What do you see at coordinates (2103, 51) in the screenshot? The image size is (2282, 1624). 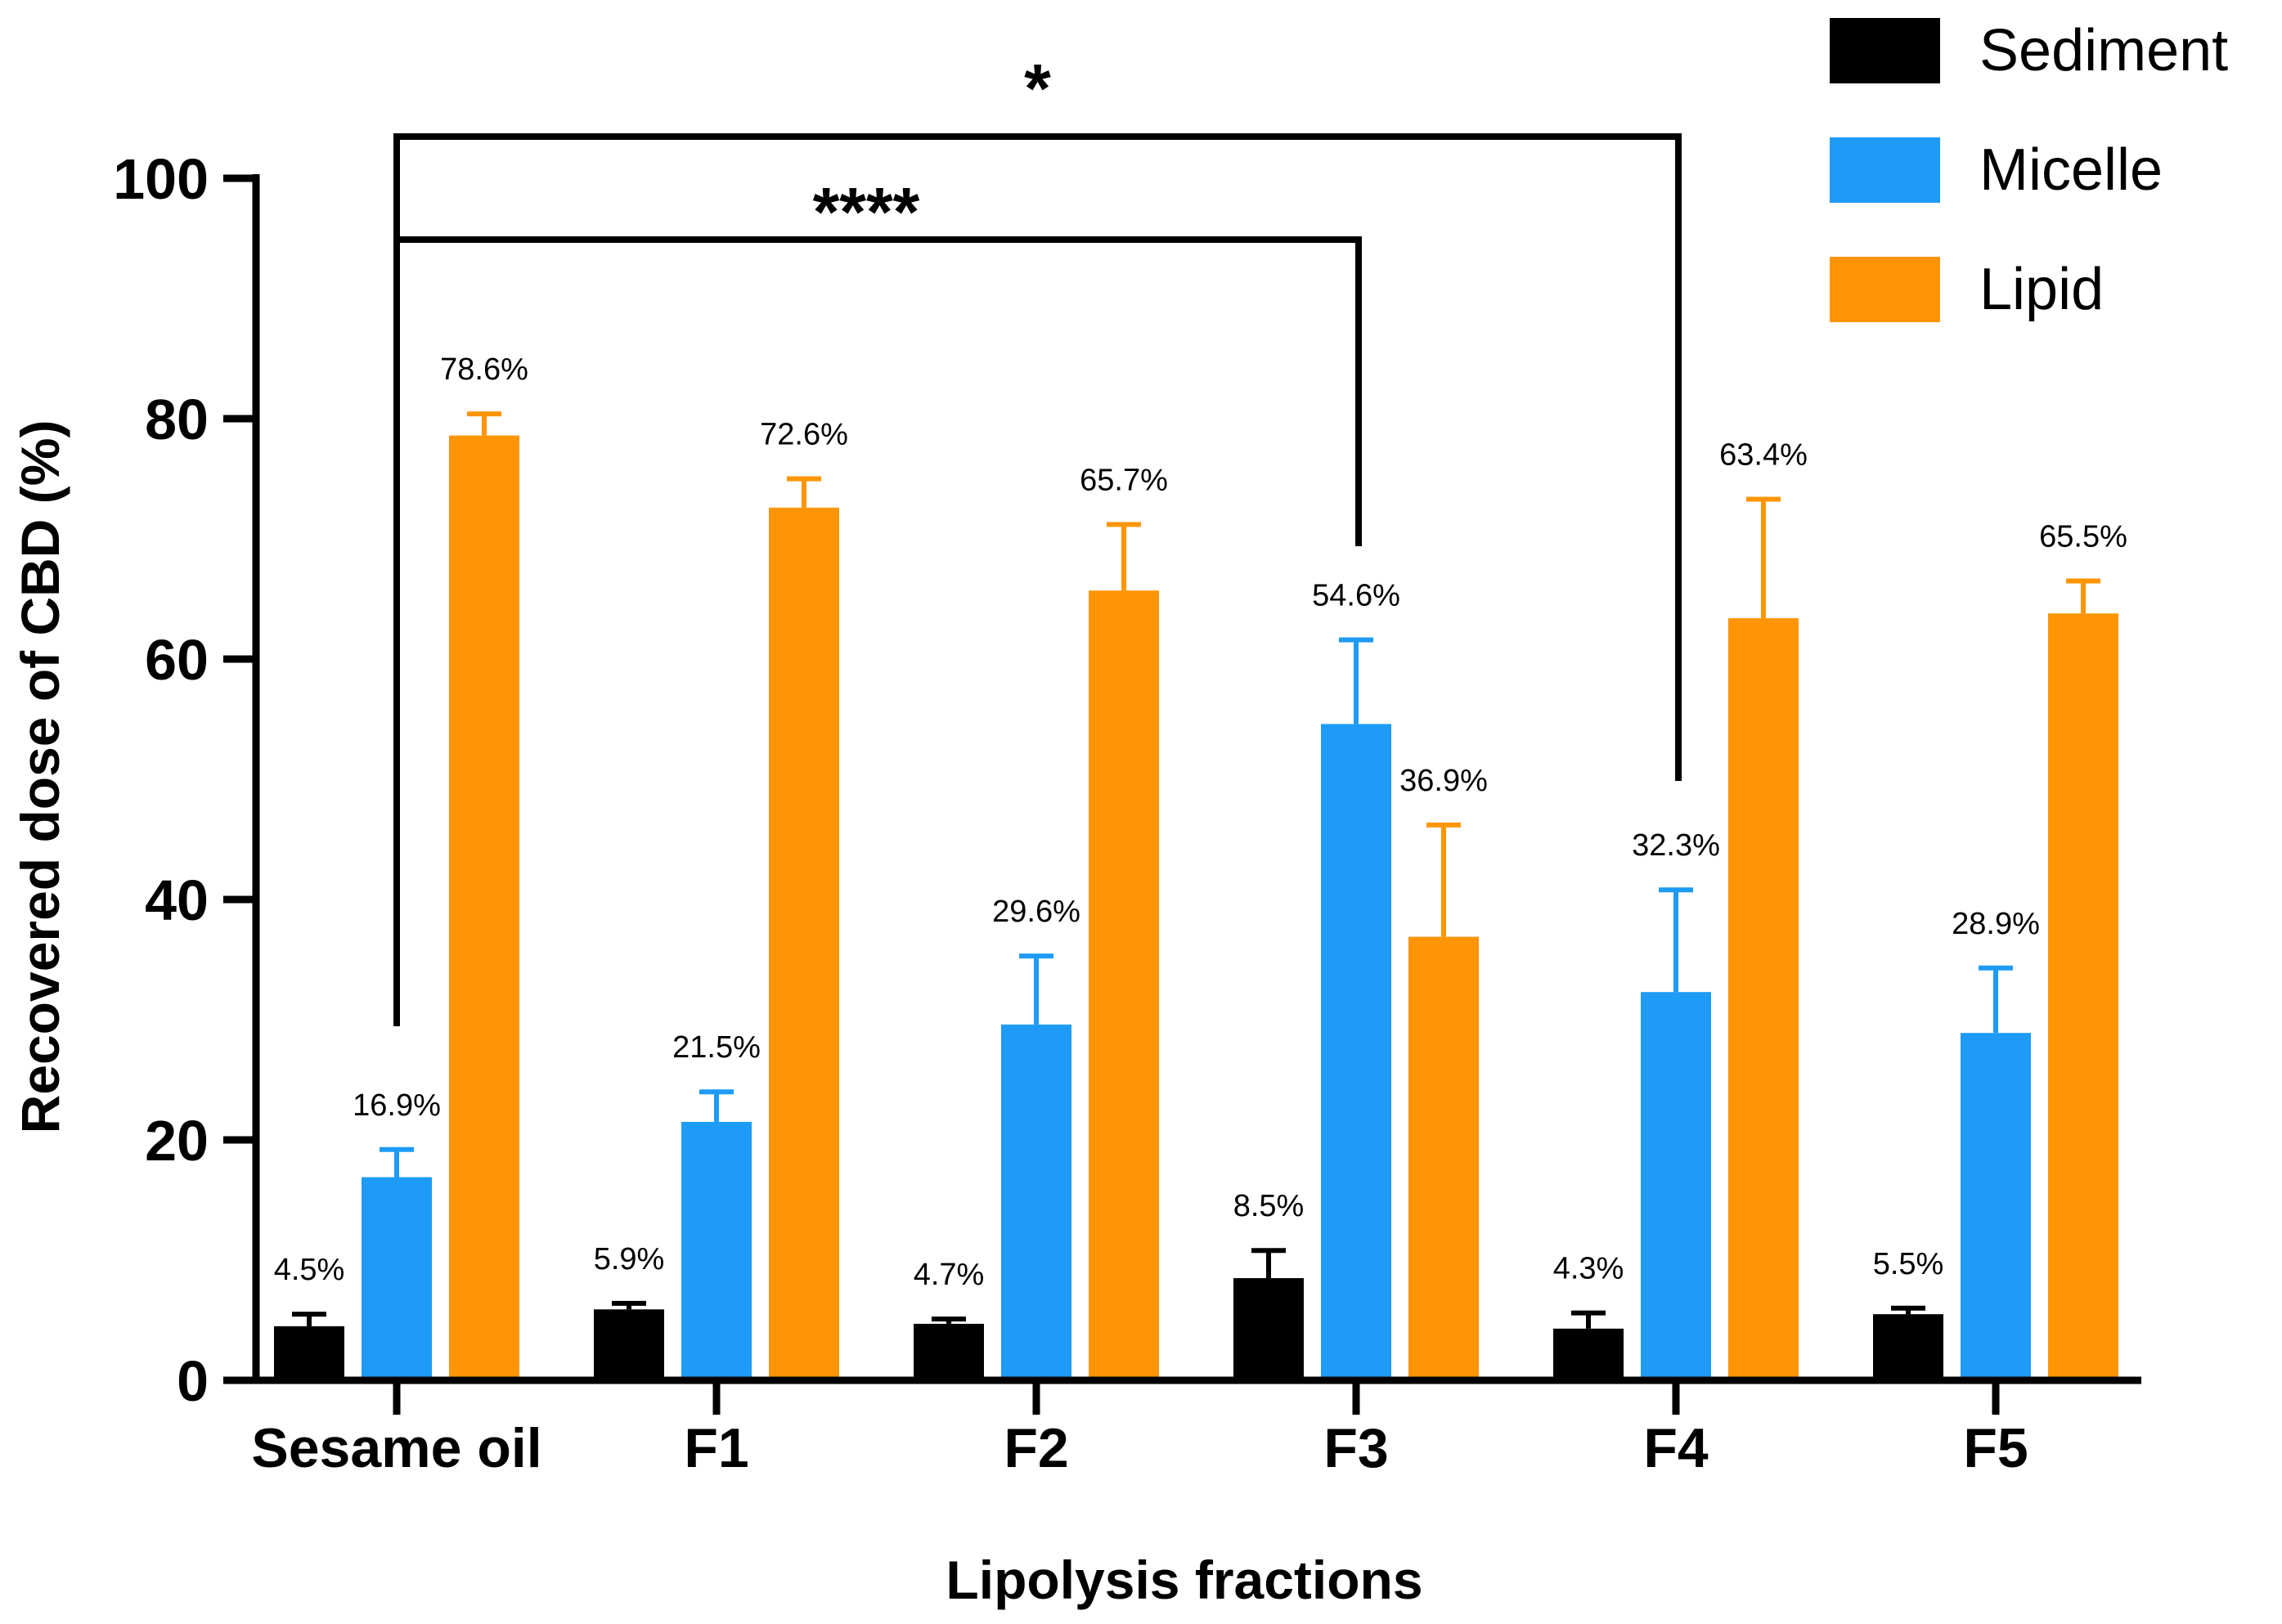 I see `legend-label: Sediment` at bounding box center [2103, 51].